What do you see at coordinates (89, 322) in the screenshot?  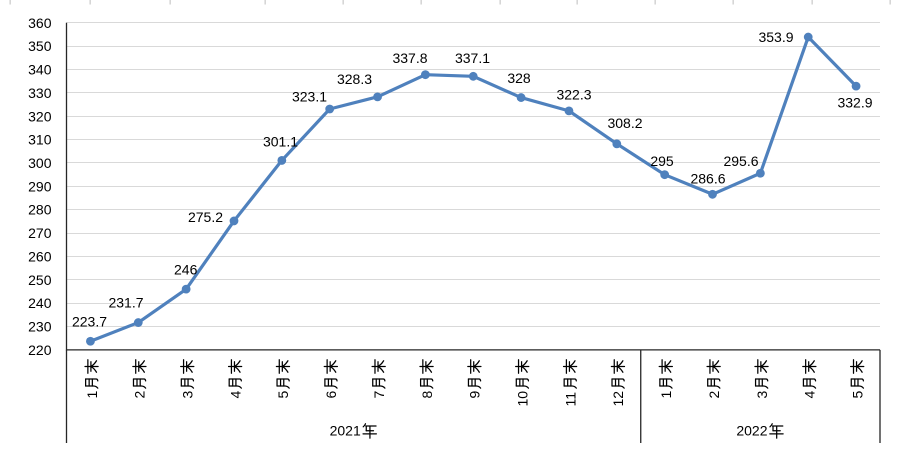 I see `svg-text: 223.7` at bounding box center [89, 322].